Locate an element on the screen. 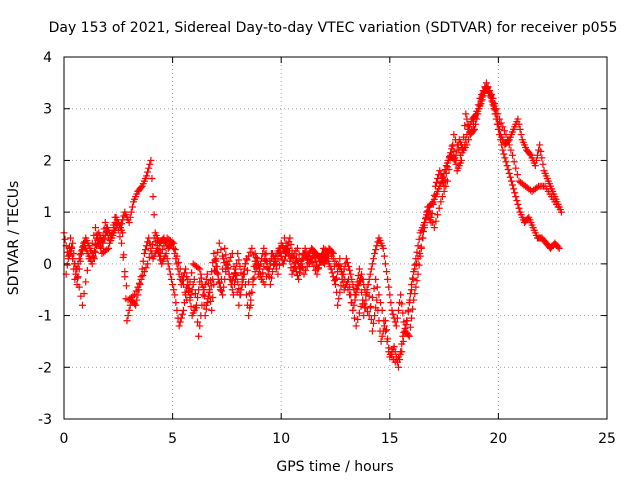  y-tick-label: 3 is located at coordinates (47, 110).